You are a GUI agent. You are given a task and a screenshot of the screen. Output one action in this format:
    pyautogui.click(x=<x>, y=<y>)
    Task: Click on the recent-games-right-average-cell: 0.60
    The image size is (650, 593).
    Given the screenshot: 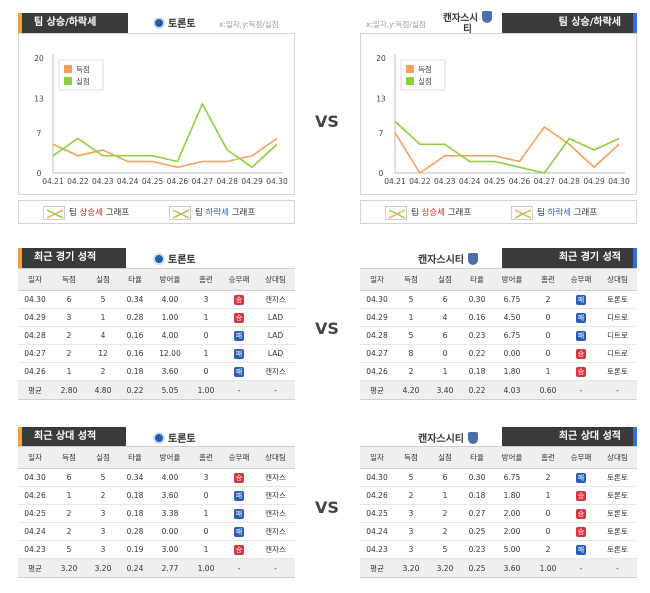 What is the action you would take?
    pyautogui.click(x=548, y=390)
    